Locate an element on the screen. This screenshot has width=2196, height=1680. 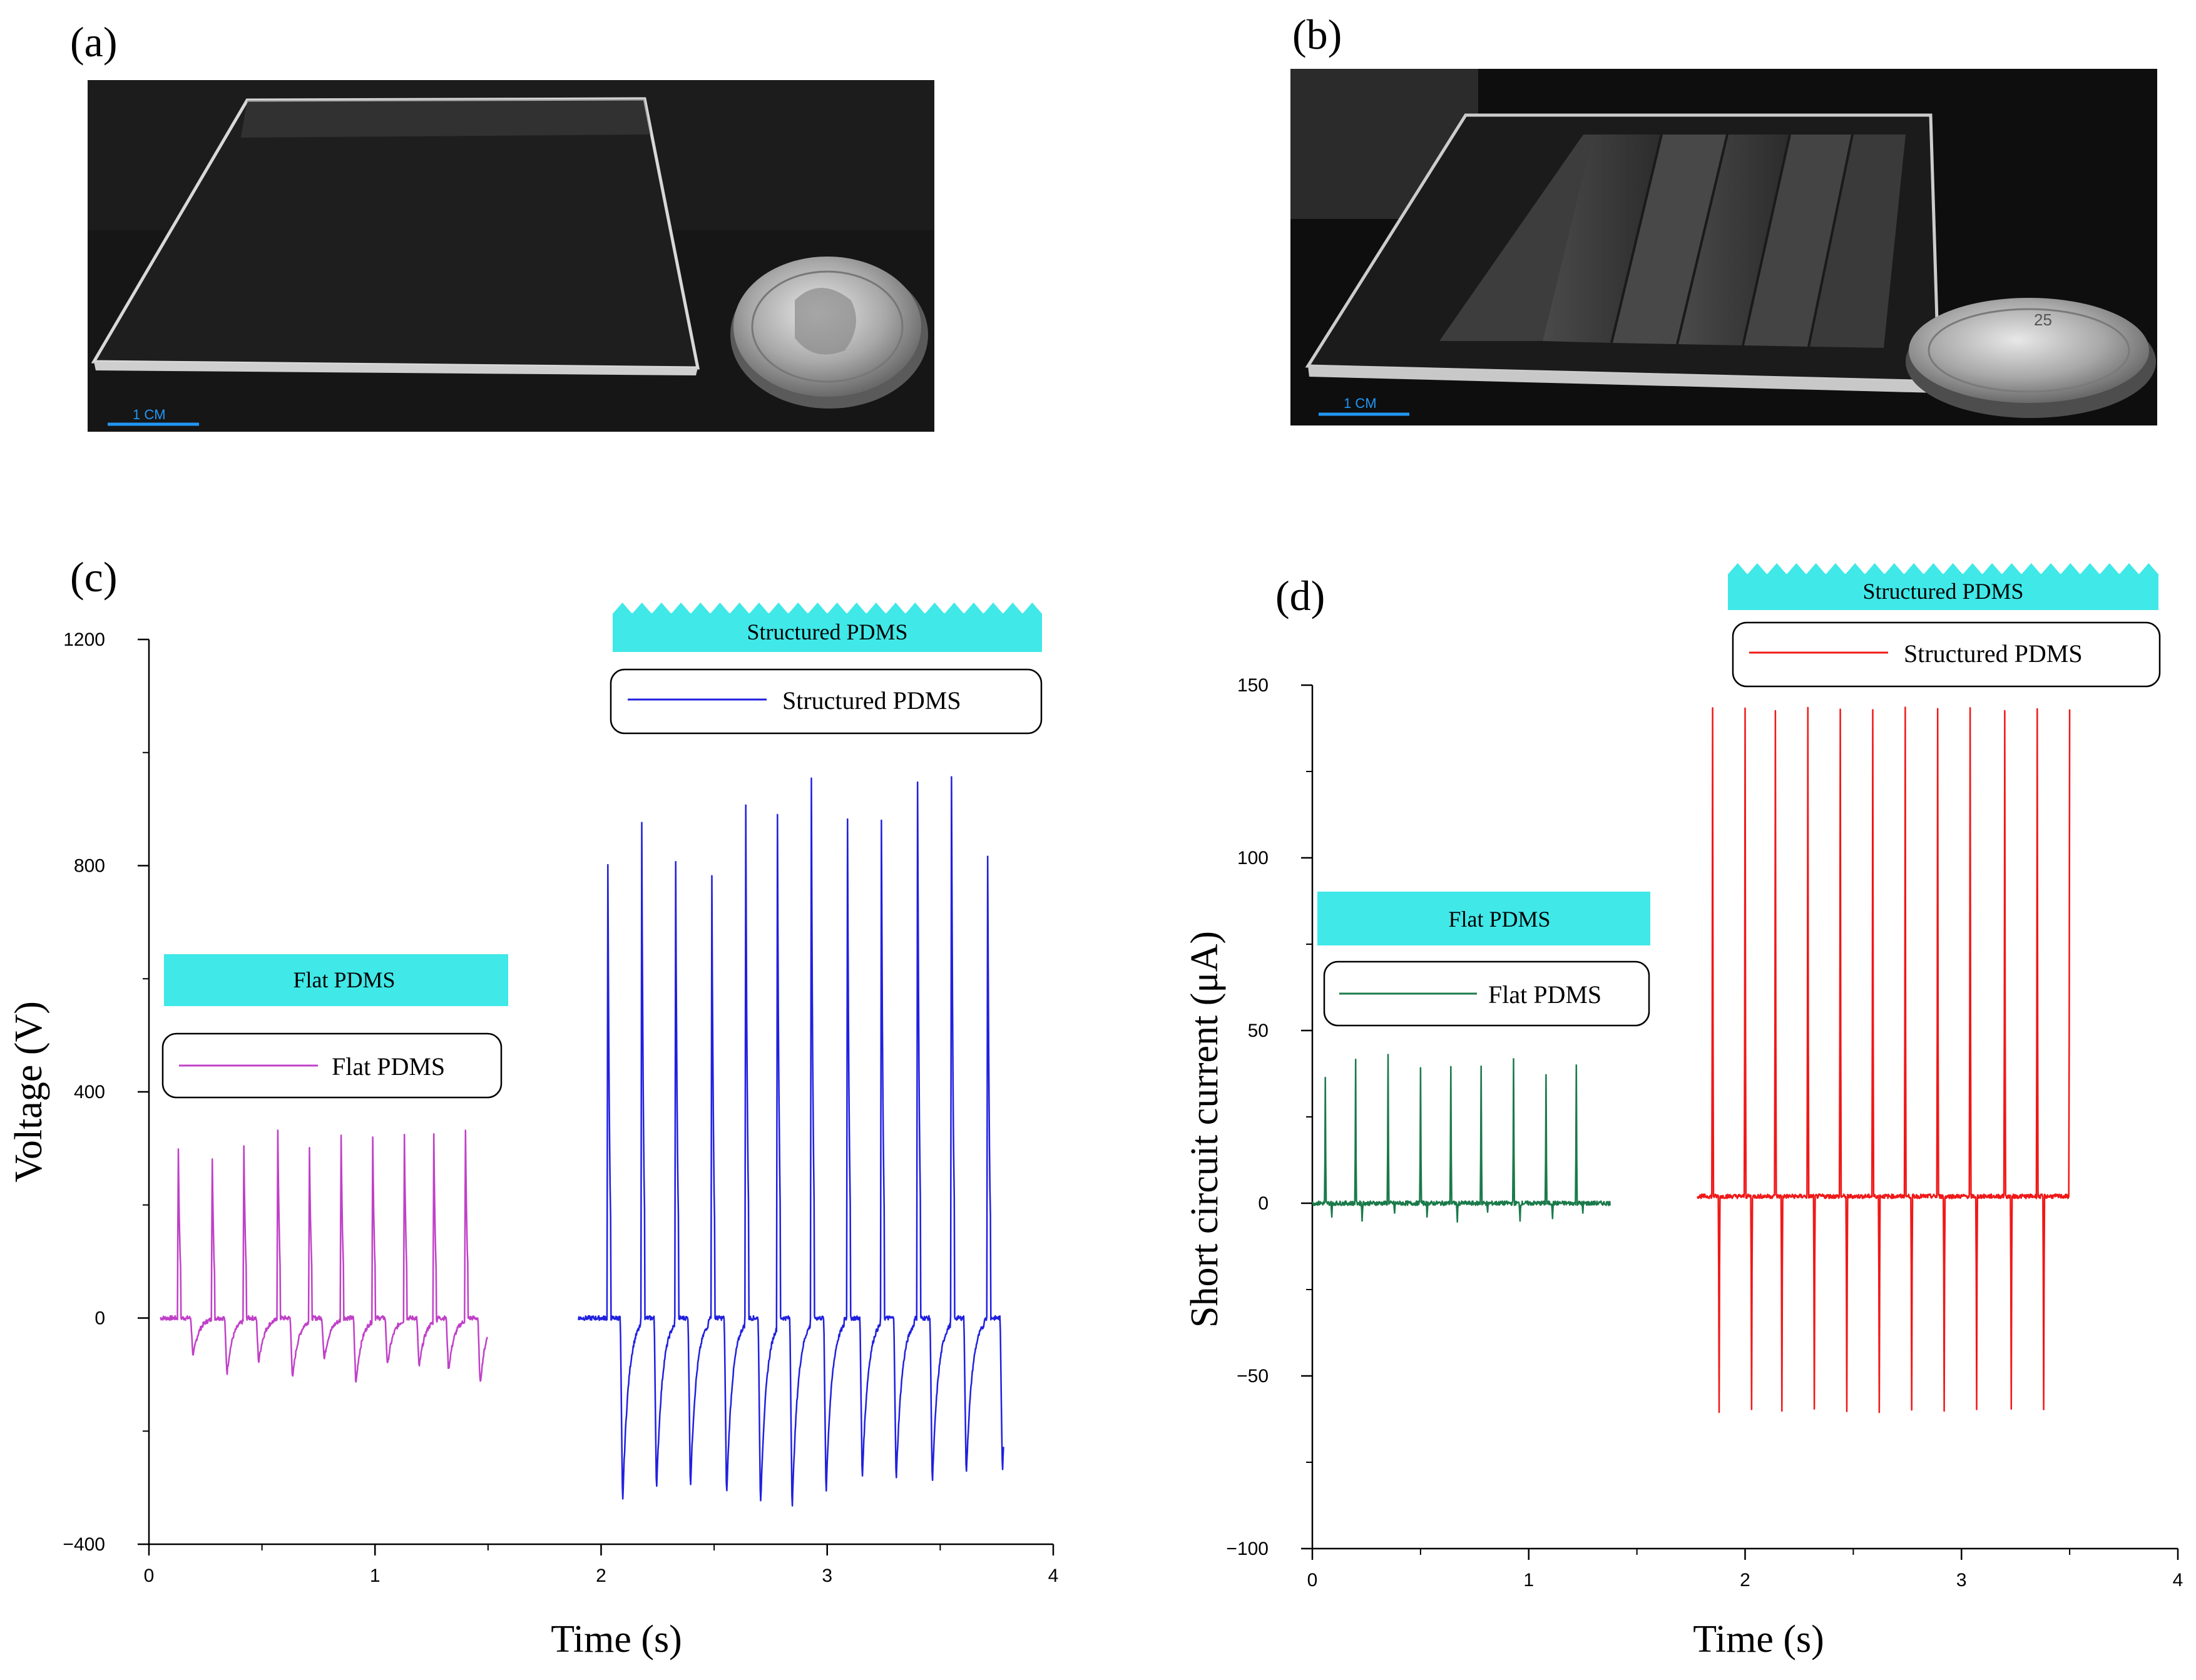
coin-a is located at coordinates (829, 333).